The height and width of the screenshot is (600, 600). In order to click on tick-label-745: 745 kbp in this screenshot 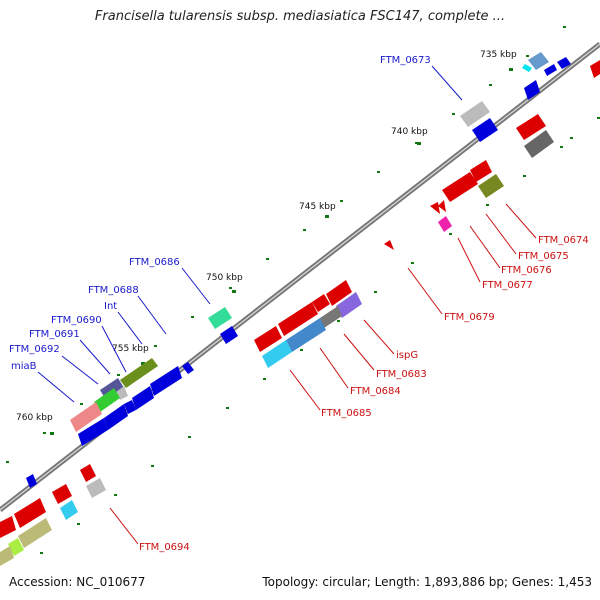, I will do `click(317, 207)`.